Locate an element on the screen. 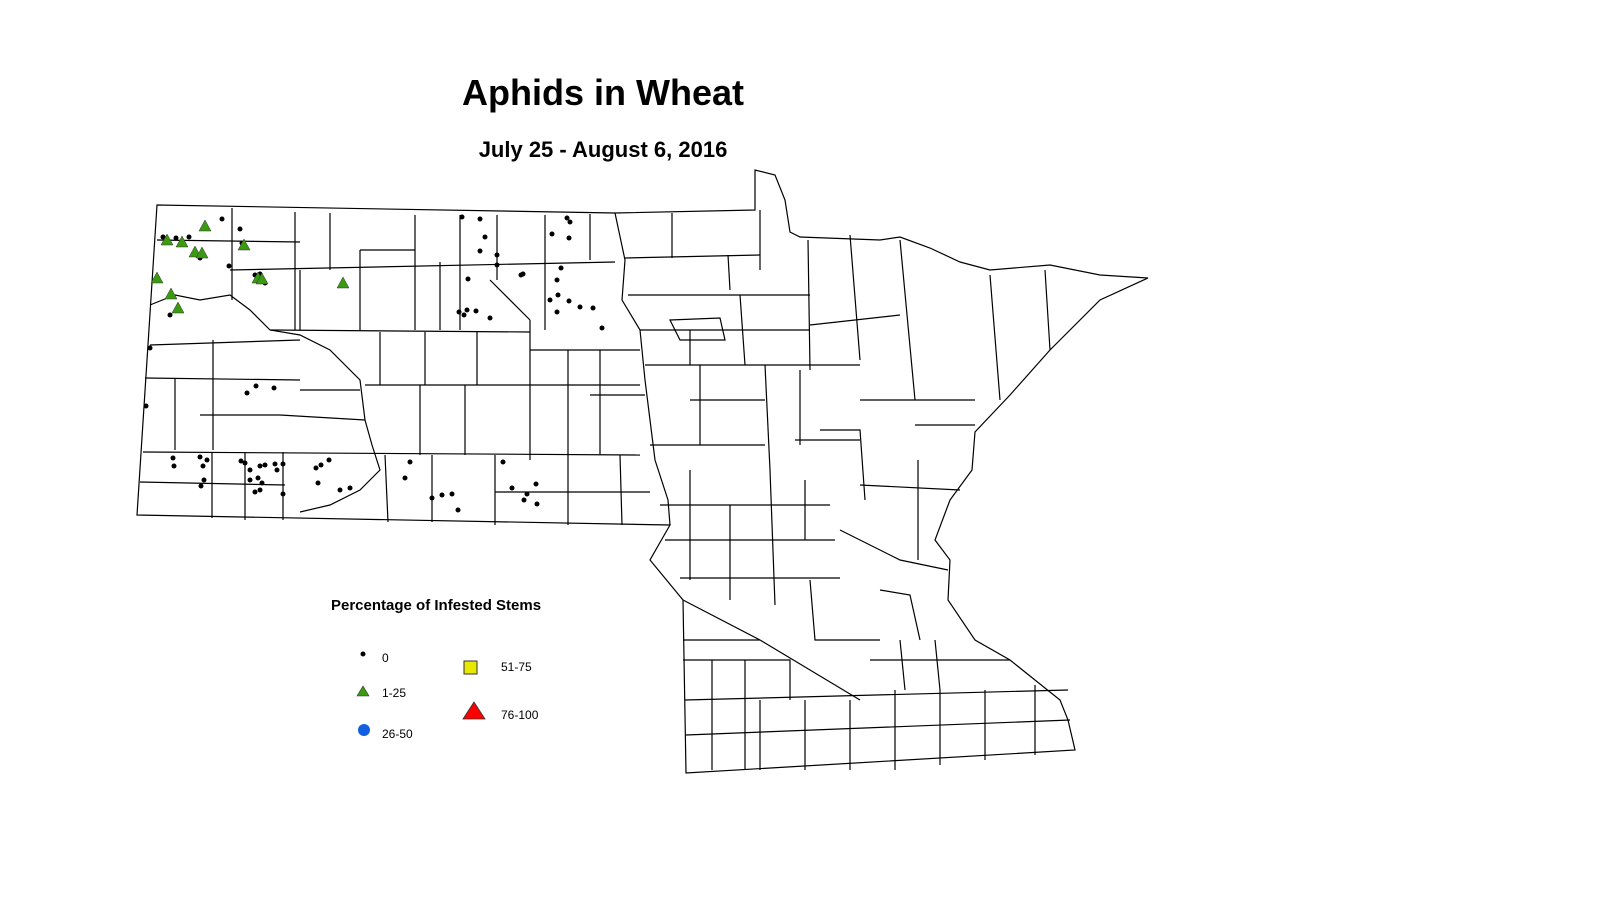  legend-label-1-25: 1-25 is located at coordinates (394, 693).